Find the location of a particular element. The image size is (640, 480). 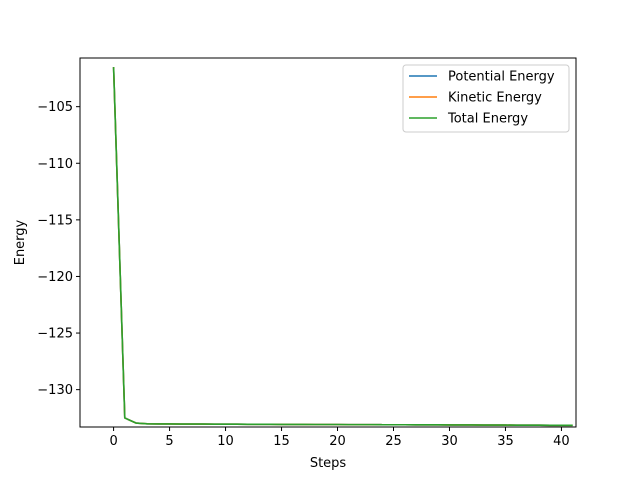

y-tick-label: −120 is located at coordinates (55, 277).